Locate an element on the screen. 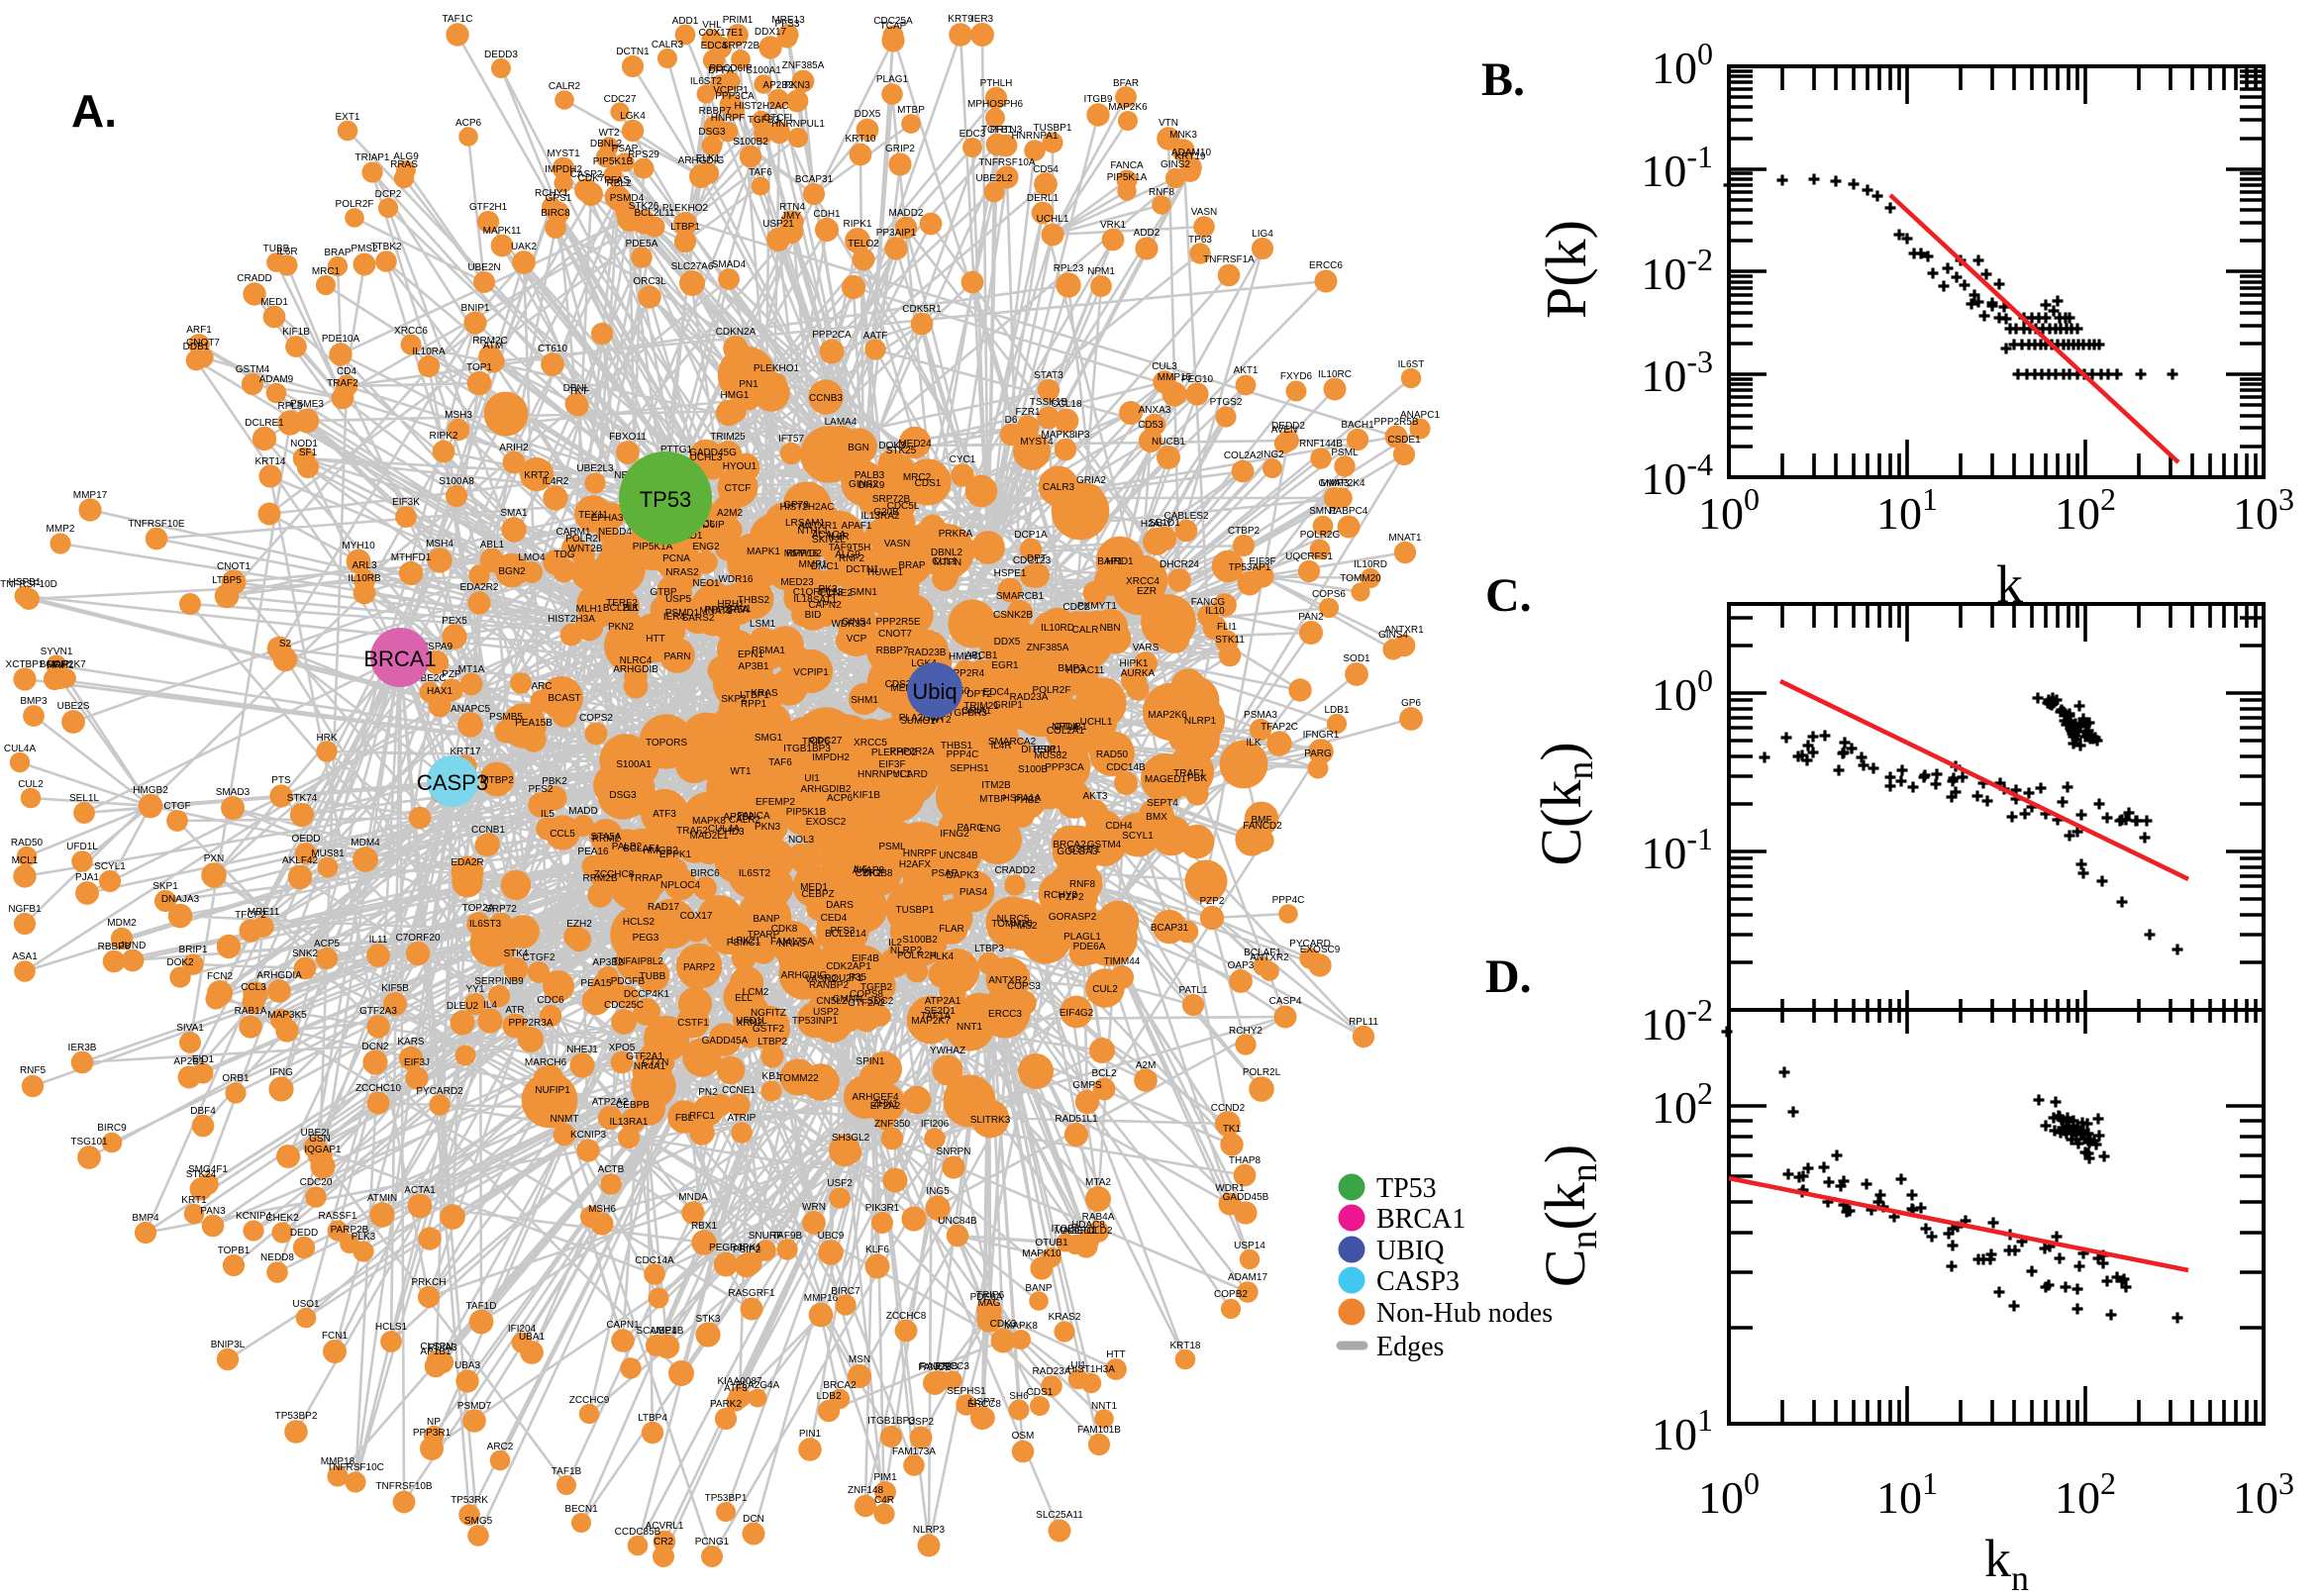 This screenshot has width=2323, height=1596. svg-text: USP2 is located at coordinates (827, 1012).